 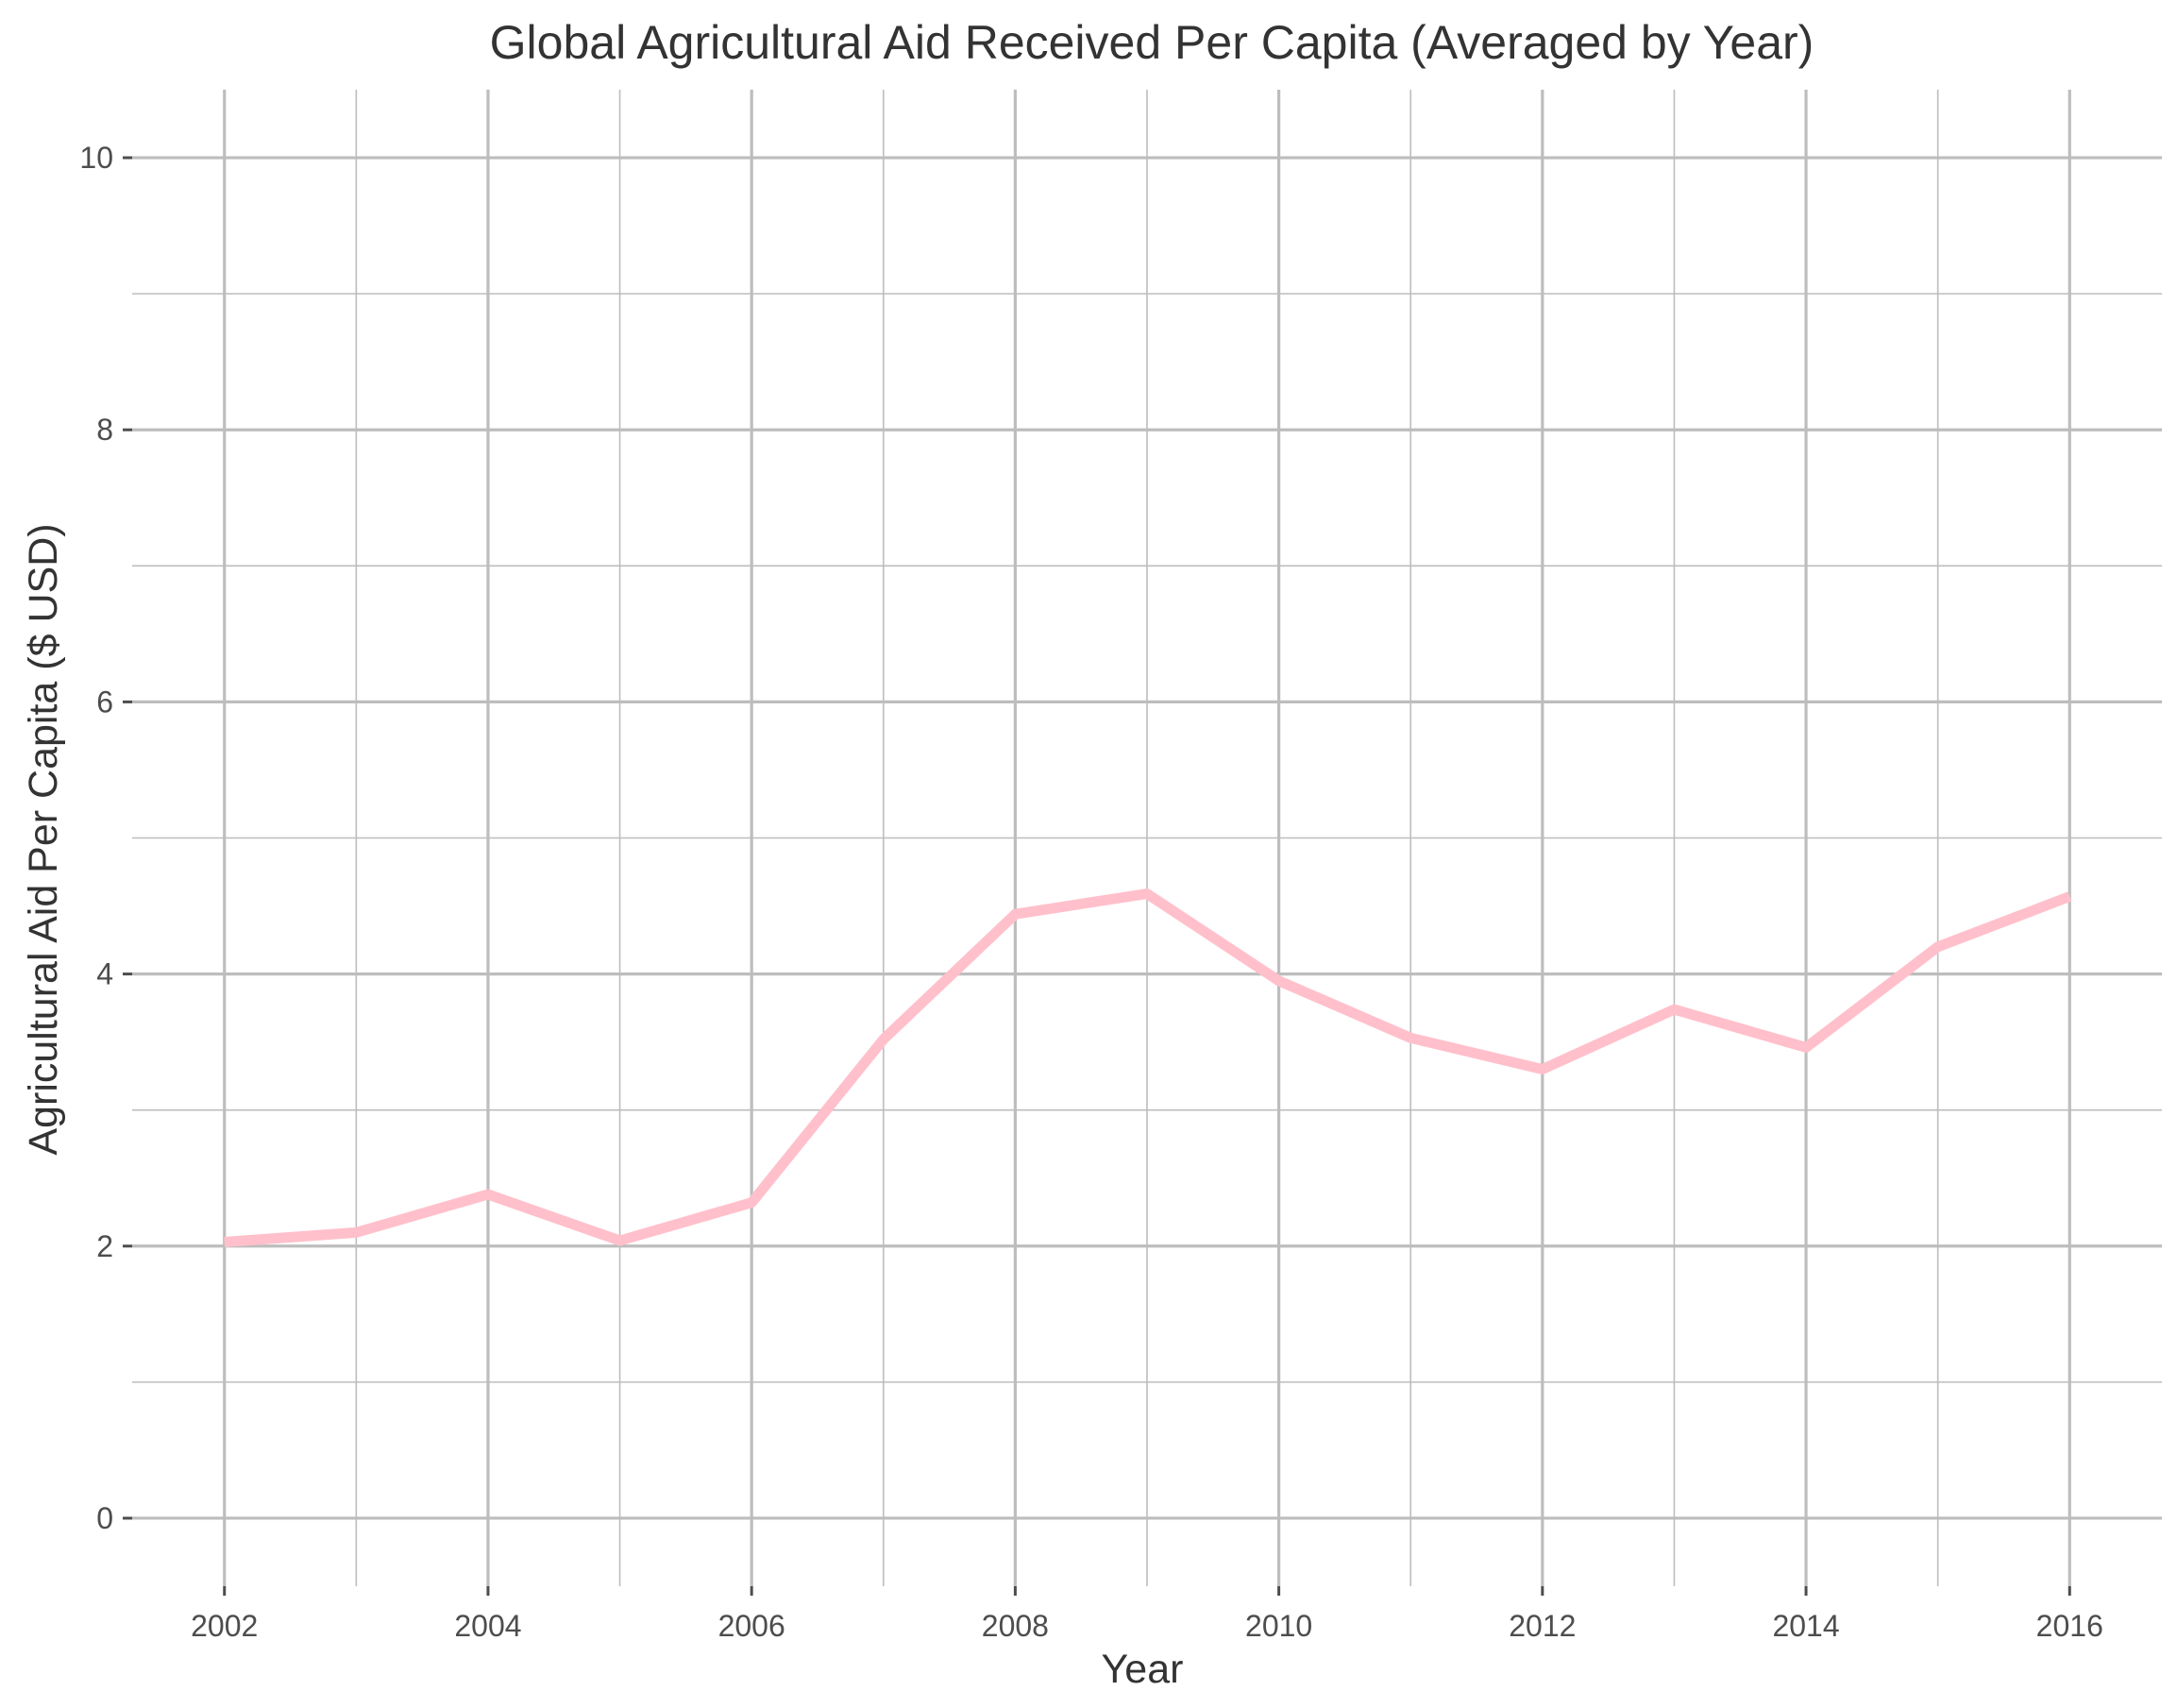 I want to click on x-tick-label-2014: 2014, so click(x=1806, y=1626).